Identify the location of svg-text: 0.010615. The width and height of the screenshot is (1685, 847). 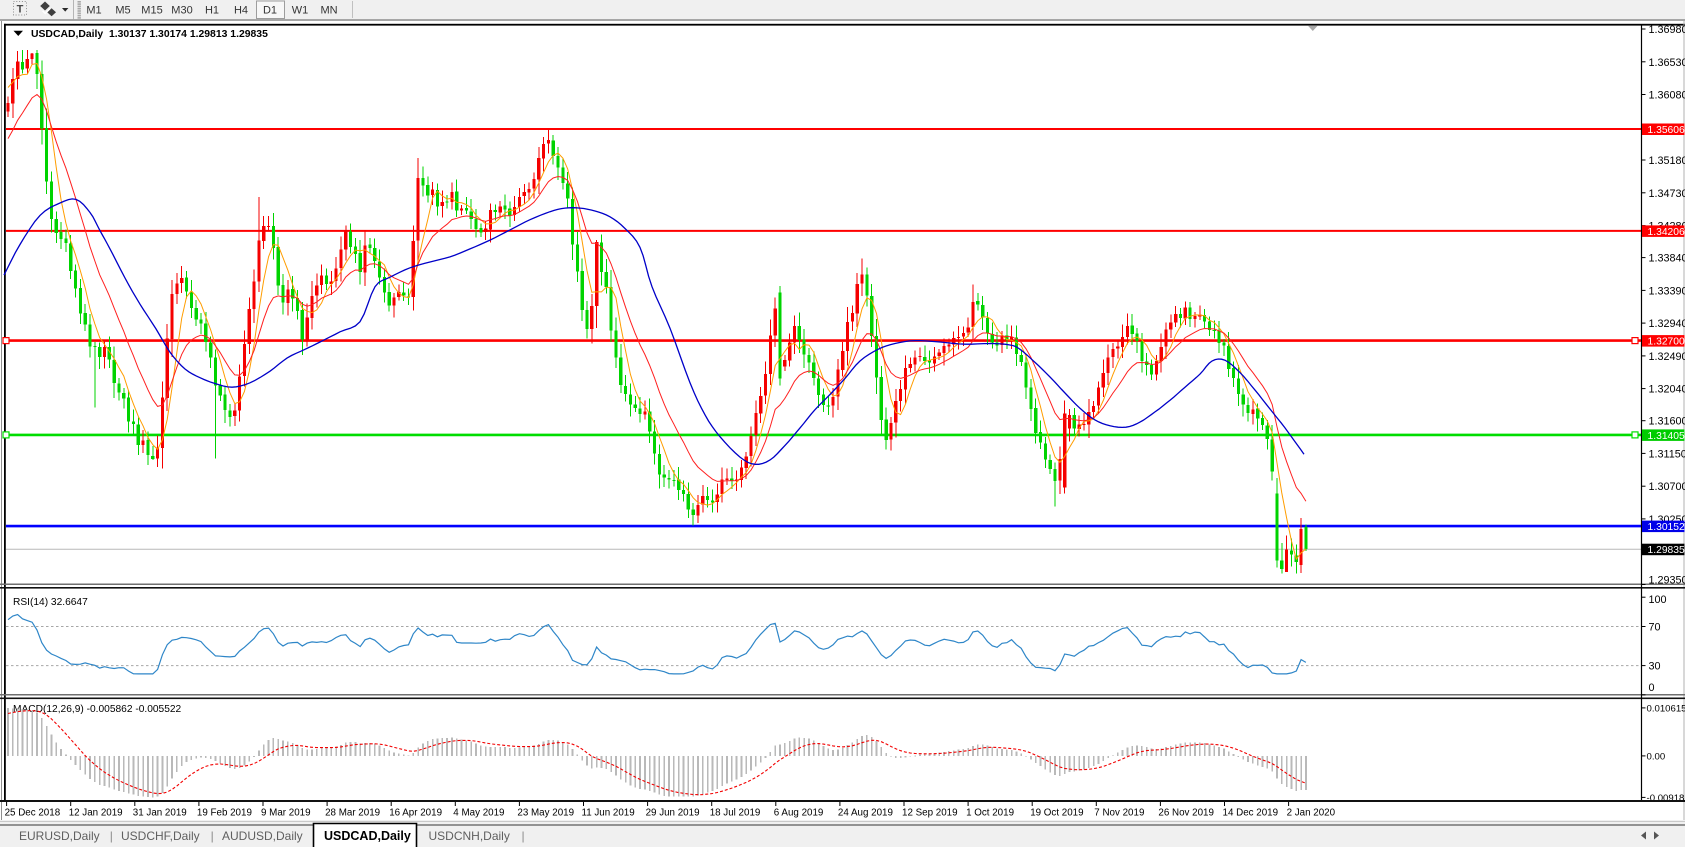
(1666, 709).